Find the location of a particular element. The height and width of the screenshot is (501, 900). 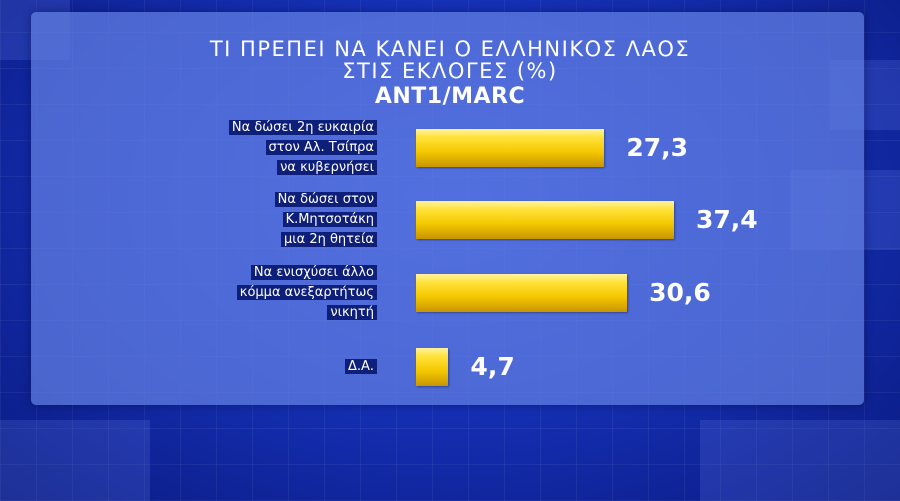

chart-subtitle: ANT1/MARC is located at coordinates (450, 96).